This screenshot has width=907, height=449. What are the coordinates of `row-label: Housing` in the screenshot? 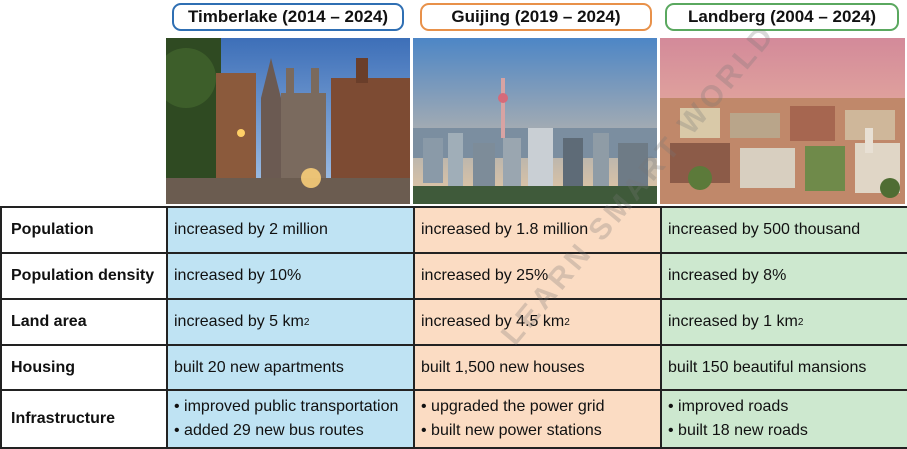 It's located at (84, 367).